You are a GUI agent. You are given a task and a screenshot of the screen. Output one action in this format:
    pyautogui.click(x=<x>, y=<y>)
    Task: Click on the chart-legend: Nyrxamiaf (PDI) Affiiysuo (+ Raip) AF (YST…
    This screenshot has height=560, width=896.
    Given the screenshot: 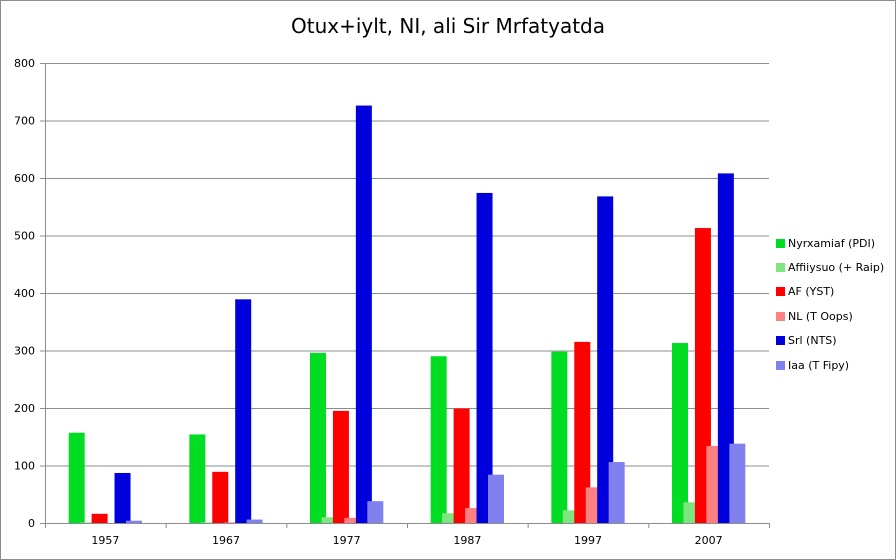 What is the action you would take?
    pyautogui.click(x=835, y=304)
    